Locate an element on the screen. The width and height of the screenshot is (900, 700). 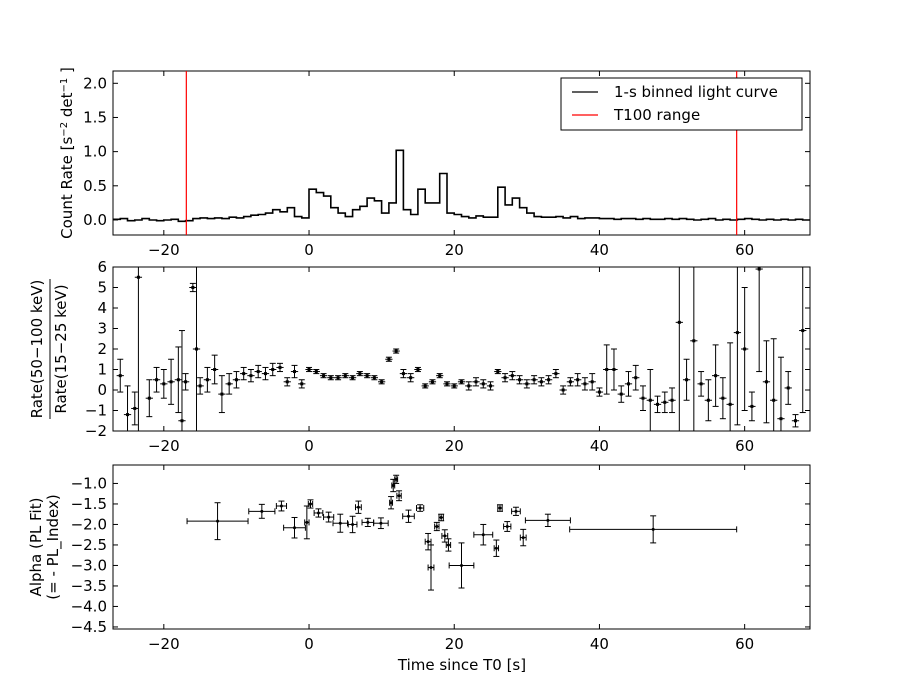
y-tick-label: 2 is located at coordinates (102, 349).